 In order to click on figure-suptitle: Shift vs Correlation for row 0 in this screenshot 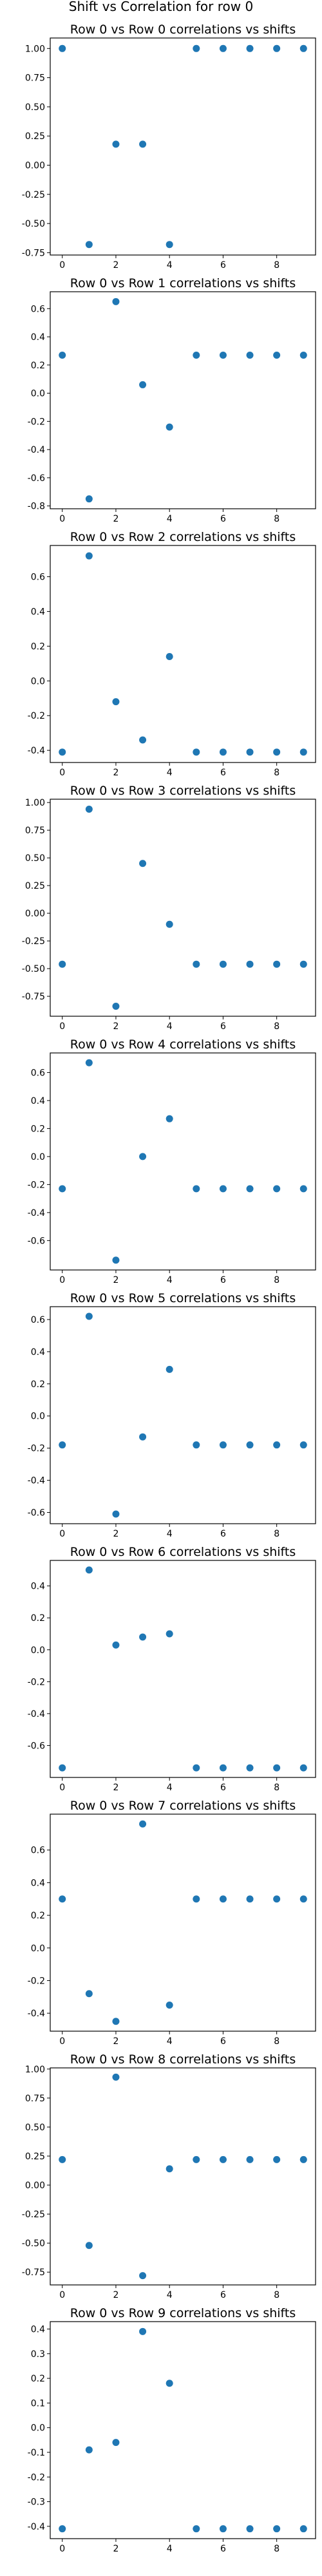, I will do `click(161, 7)`.